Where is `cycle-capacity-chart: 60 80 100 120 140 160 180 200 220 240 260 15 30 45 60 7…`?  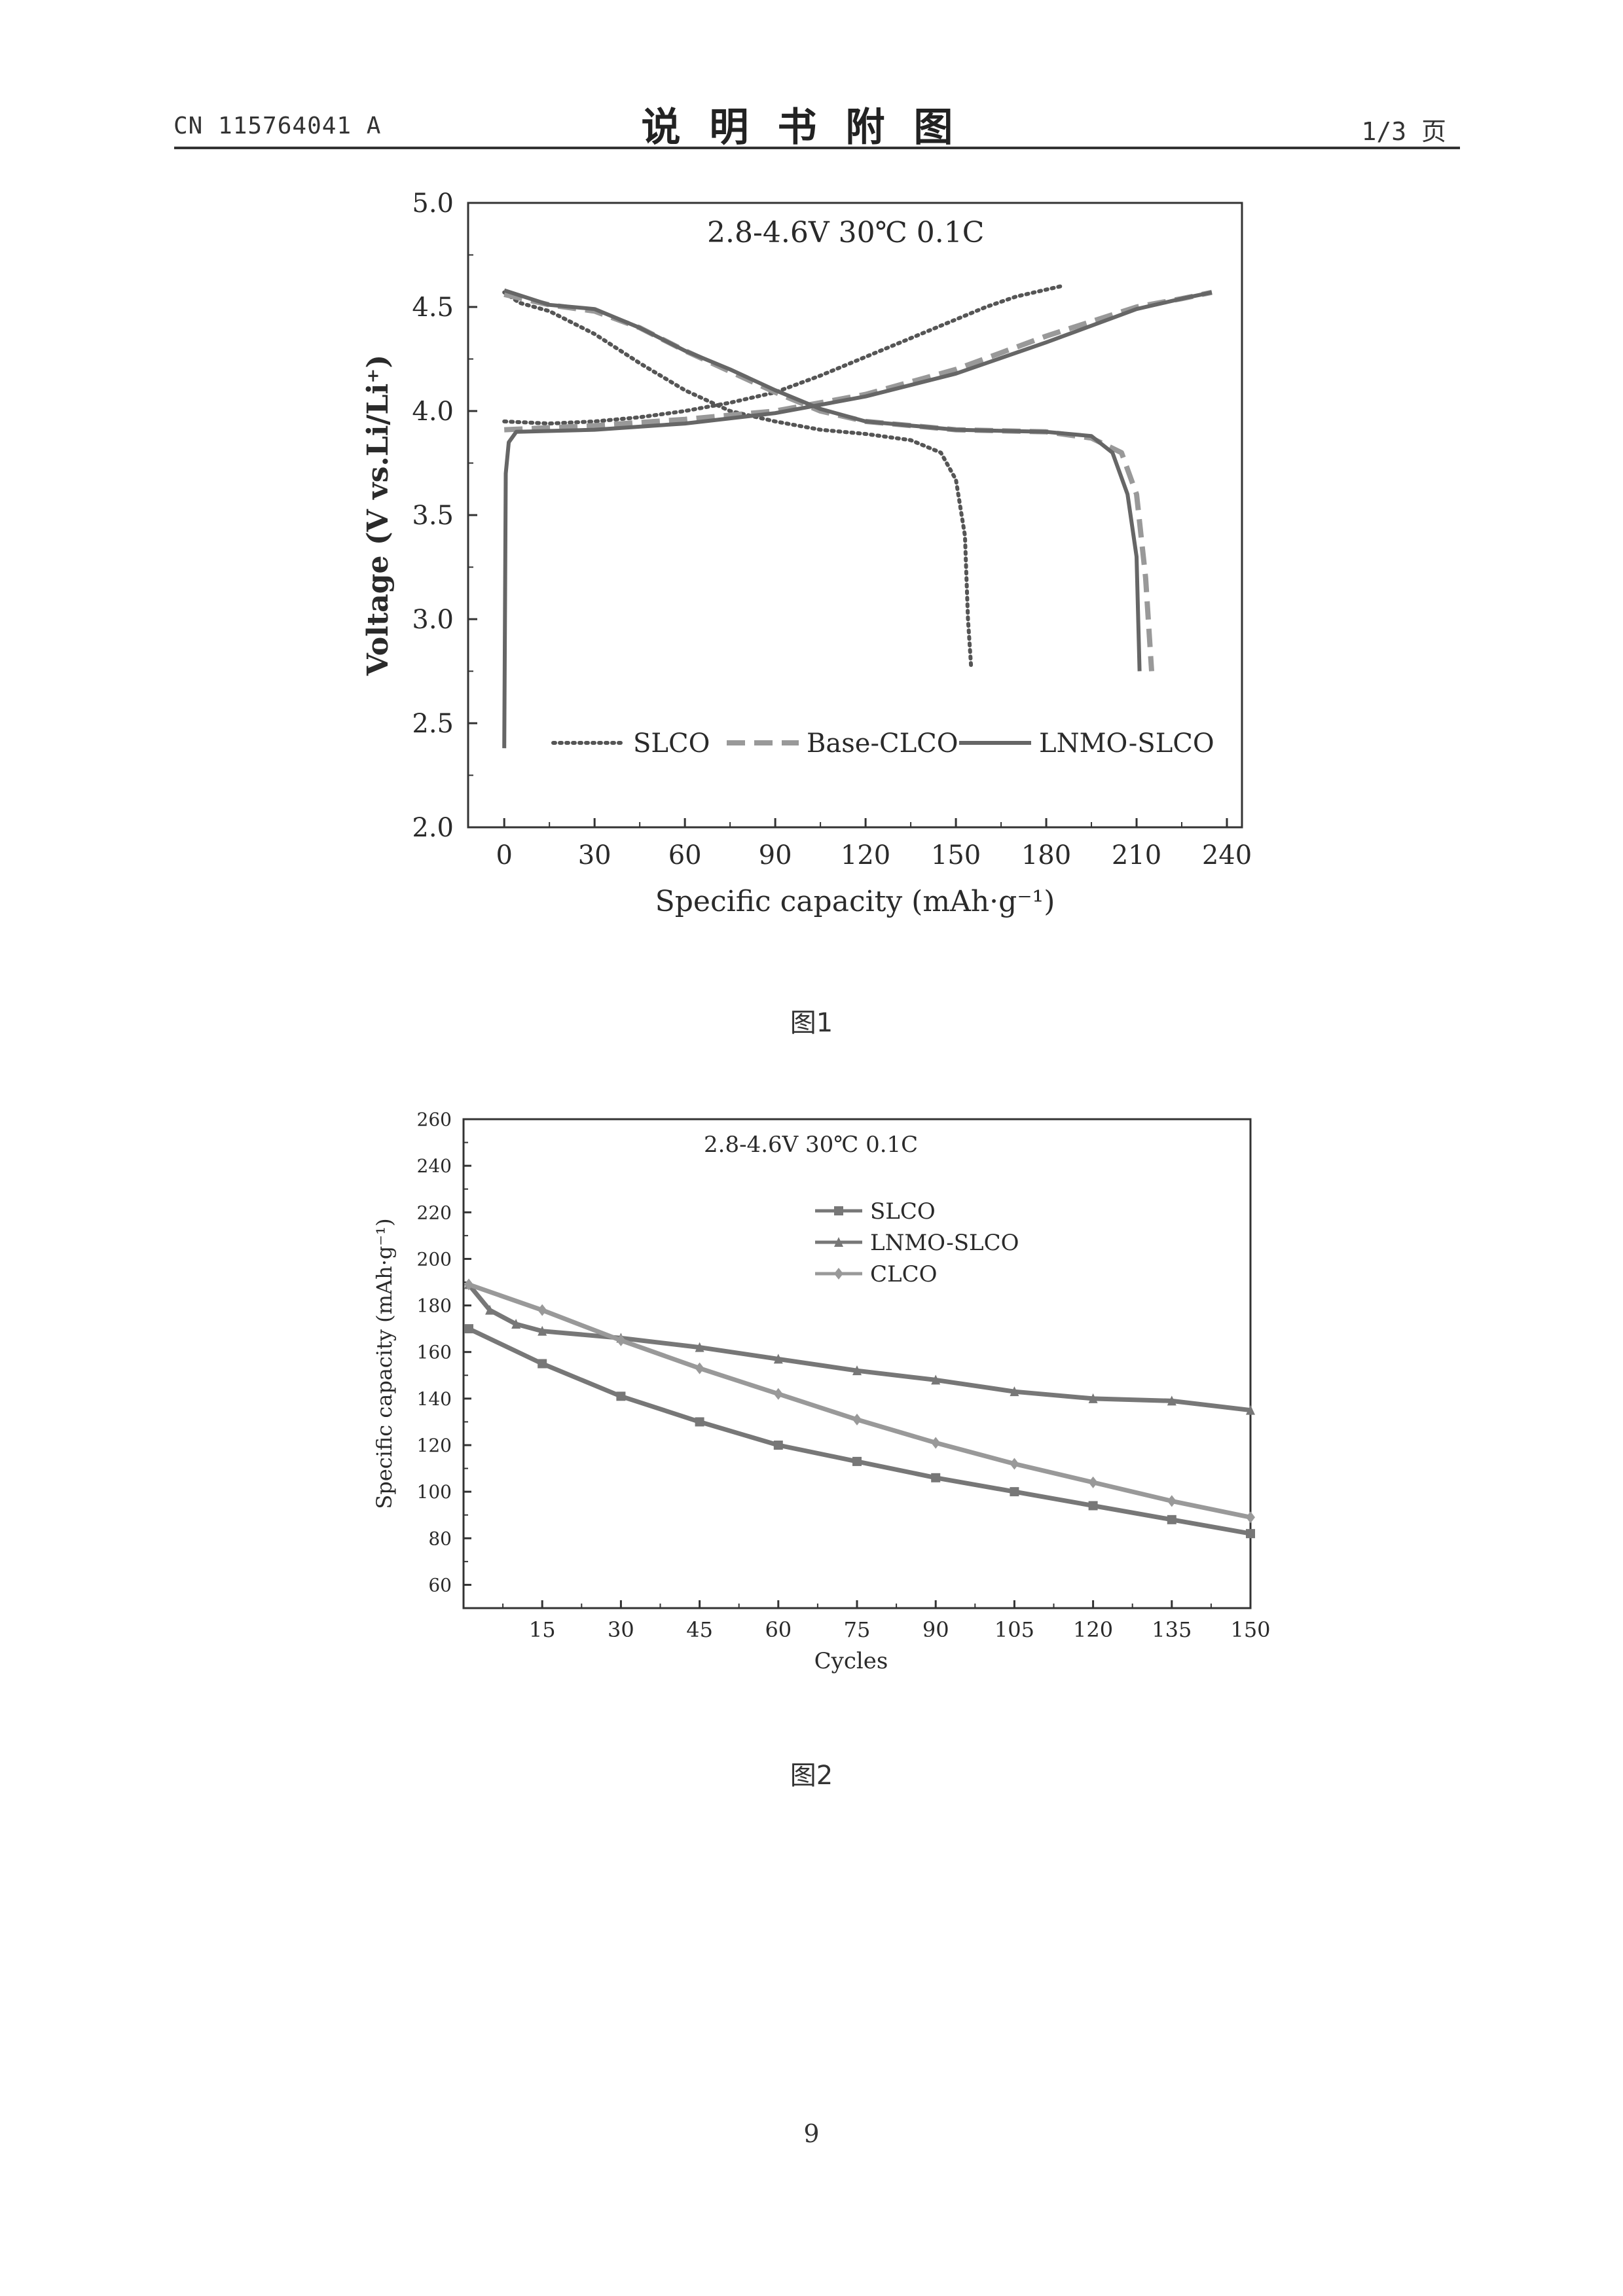
cycle-capacity-chart: 60 80 100 120 140 160 180 200 220 240 260 15 30 45 60 7… is located at coordinates (821, 1391).